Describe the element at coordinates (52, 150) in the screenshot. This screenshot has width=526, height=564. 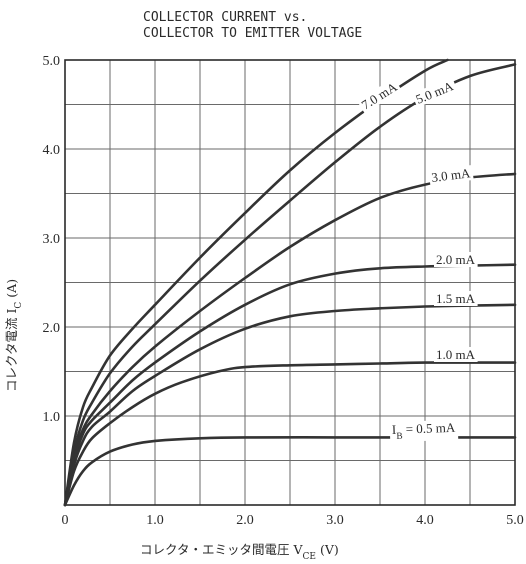
I see `y-tick-label: 4.0` at that location.